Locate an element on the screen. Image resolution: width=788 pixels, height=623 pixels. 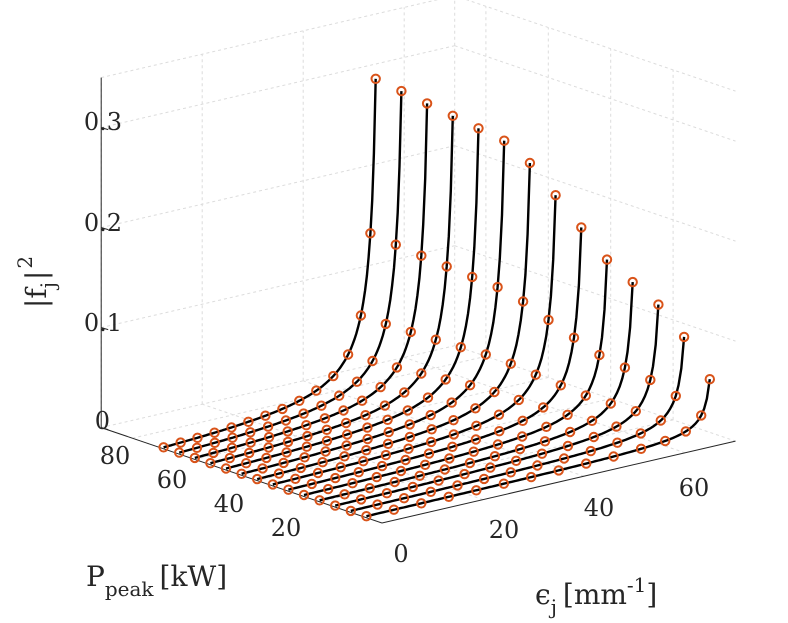
x-tick-label: 0 is located at coordinates (400, 554).